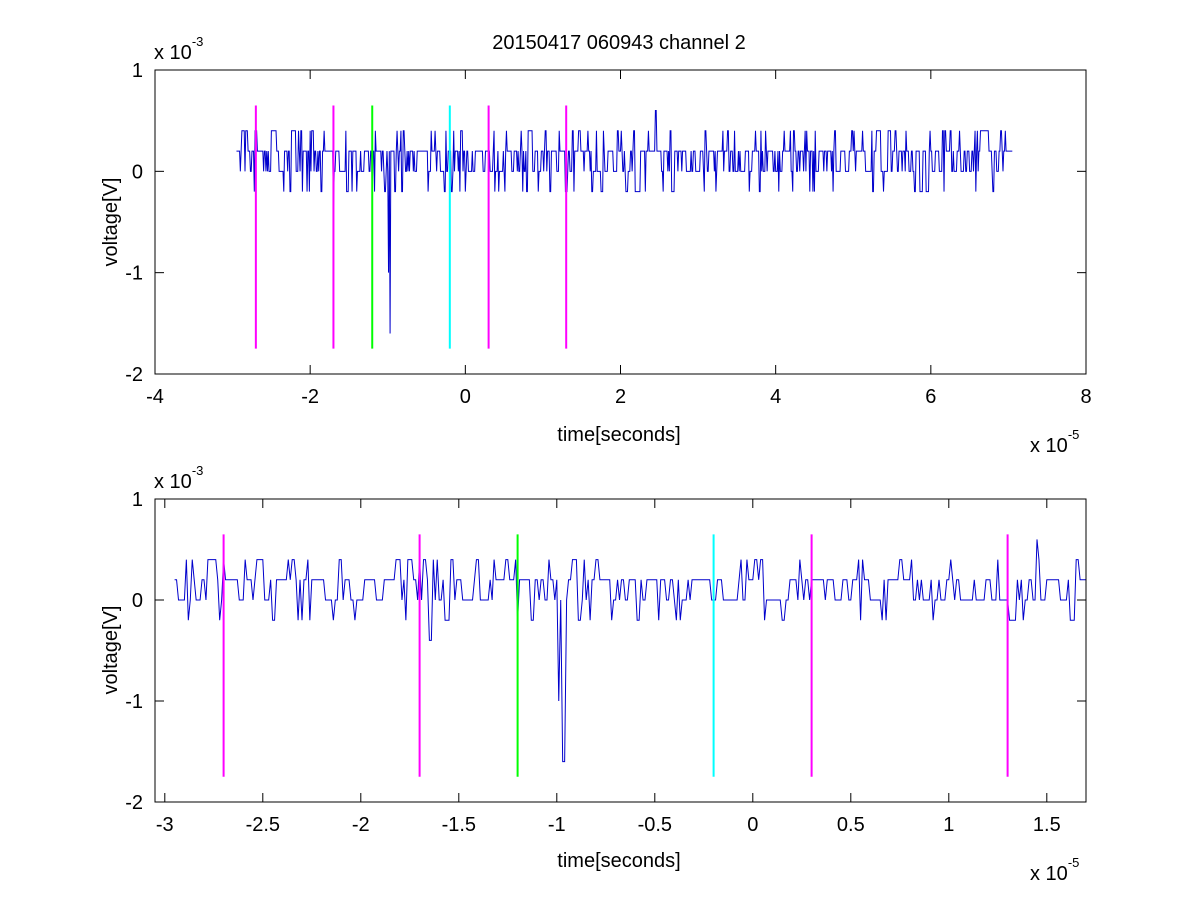 The width and height of the screenshot is (1200, 901). Describe the element at coordinates (775, 397) in the screenshot. I see `top-x-tick-label: 4` at that location.